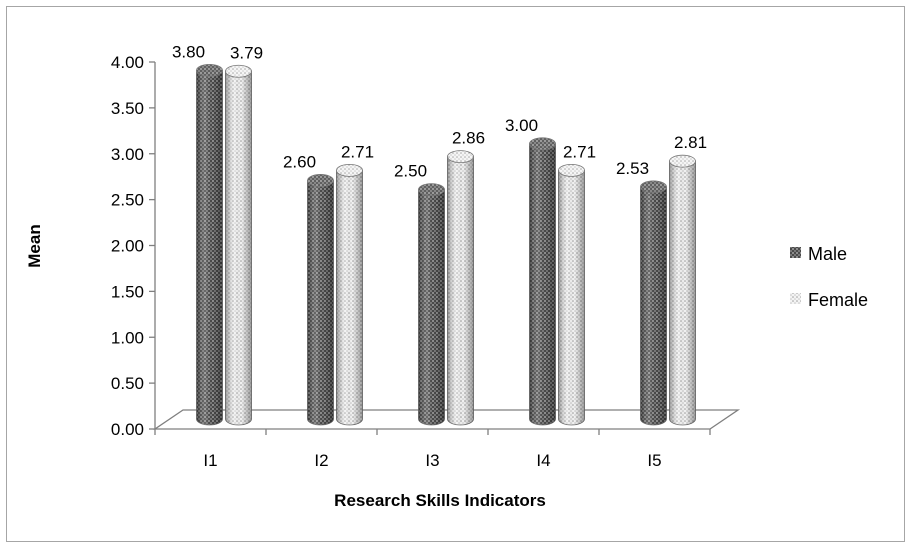 Image resolution: width=911 pixels, height=548 pixels. I want to click on y-tick-label: 3.50, so click(127, 108).